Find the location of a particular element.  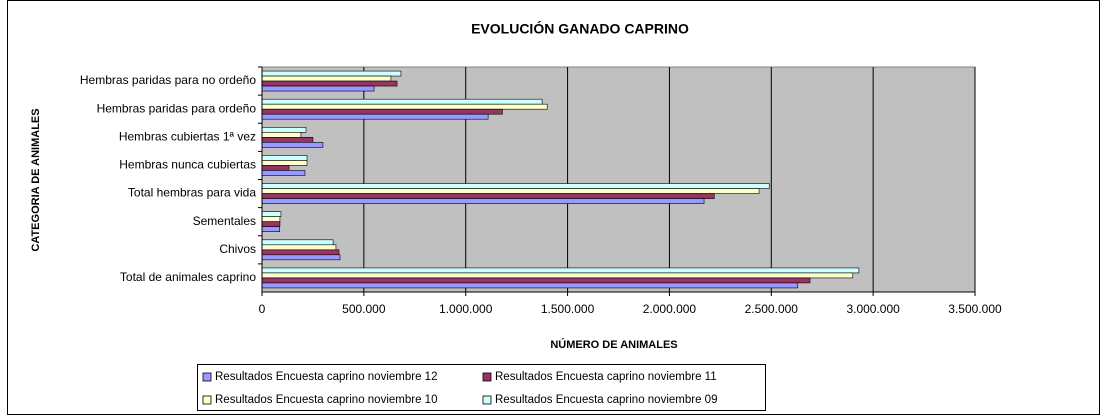

x-tick-label: 3.500.000 is located at coordinates (975, 309).